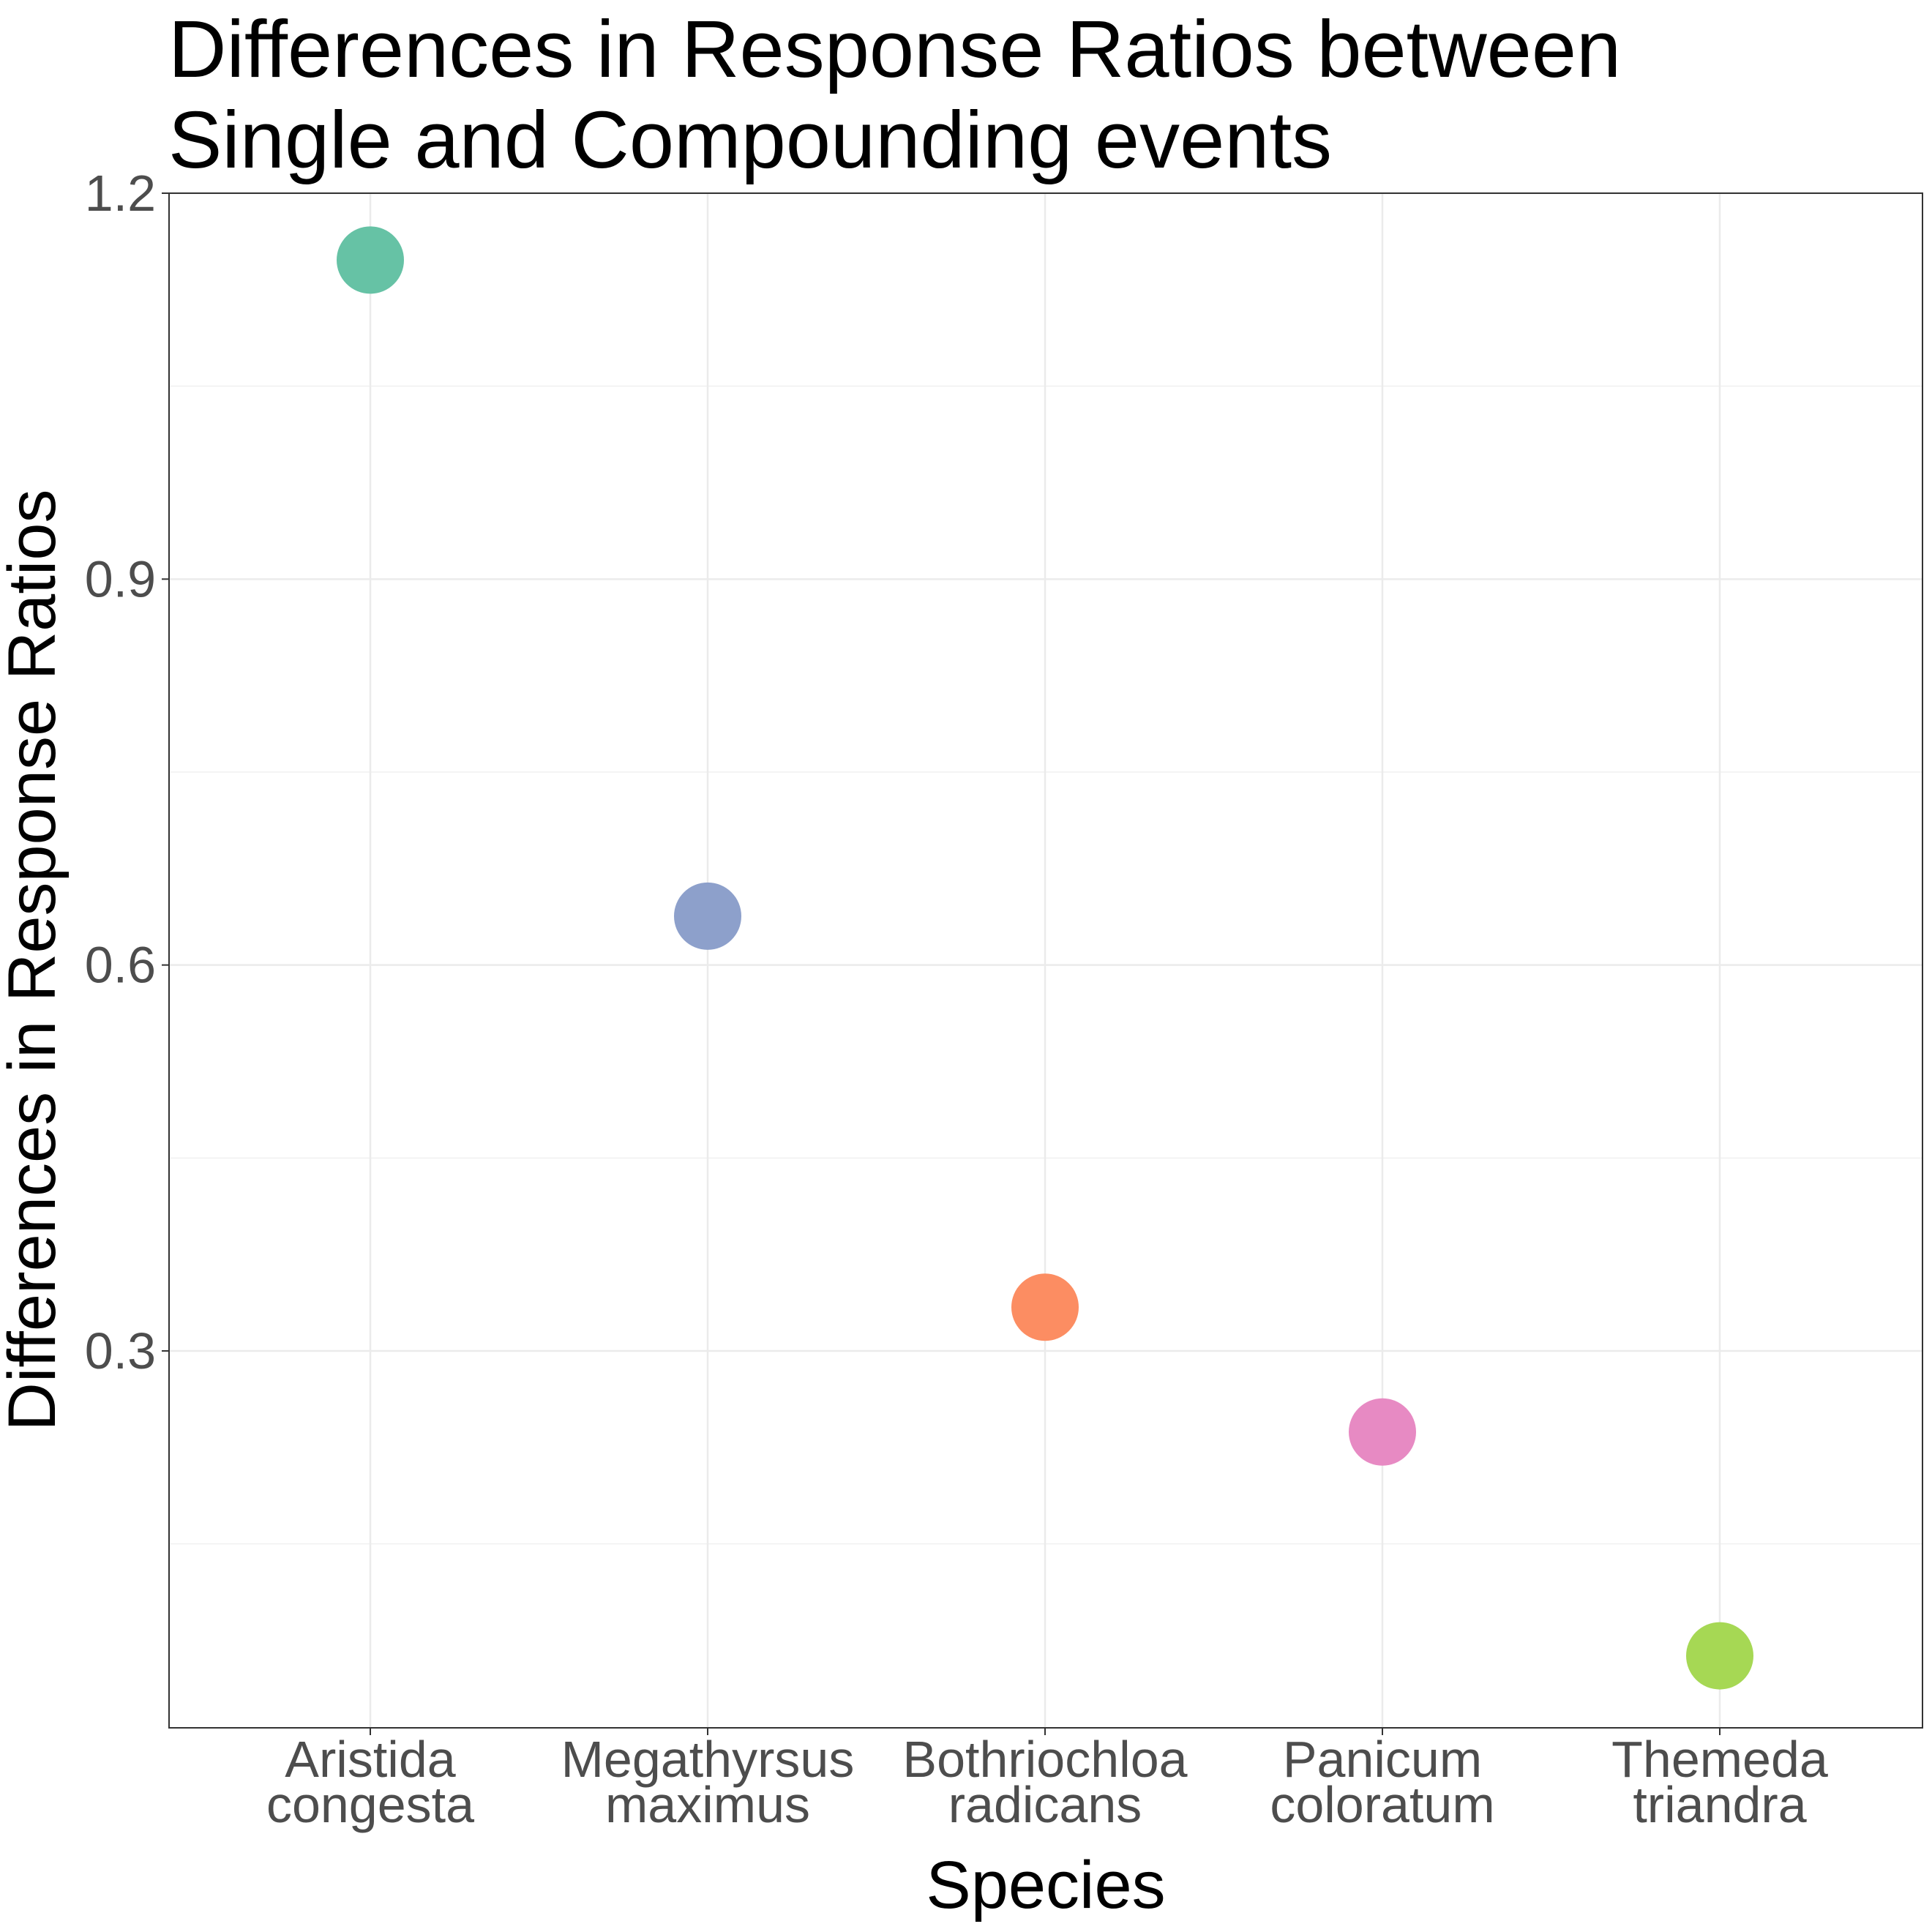  Describe the element at coordinates (120, 193) in the screenshot. I see `y-tick-label: 1.2` at that location.